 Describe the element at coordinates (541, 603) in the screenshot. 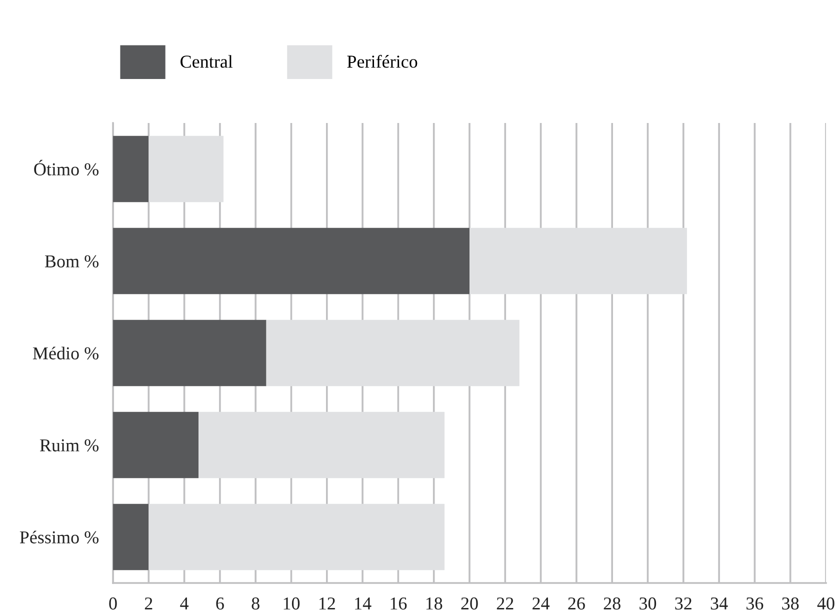

I see `x-tick-label: 24` at that location.